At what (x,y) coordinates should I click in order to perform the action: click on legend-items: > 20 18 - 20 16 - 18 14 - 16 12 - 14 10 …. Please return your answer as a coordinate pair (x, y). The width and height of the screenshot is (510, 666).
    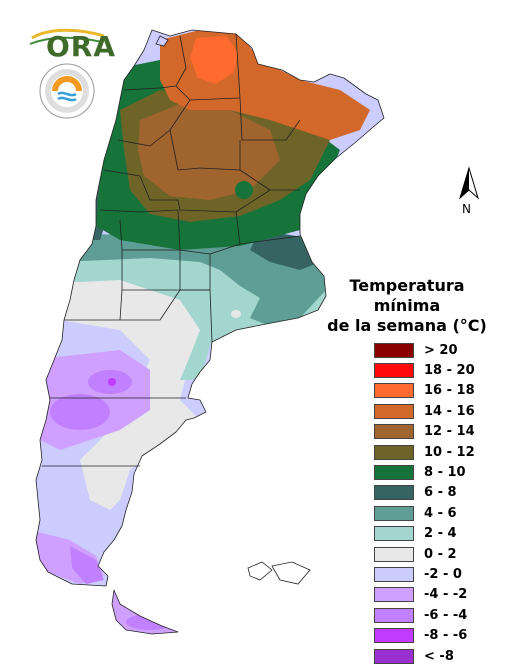
    Looking at the image, I should click on (438, 503).